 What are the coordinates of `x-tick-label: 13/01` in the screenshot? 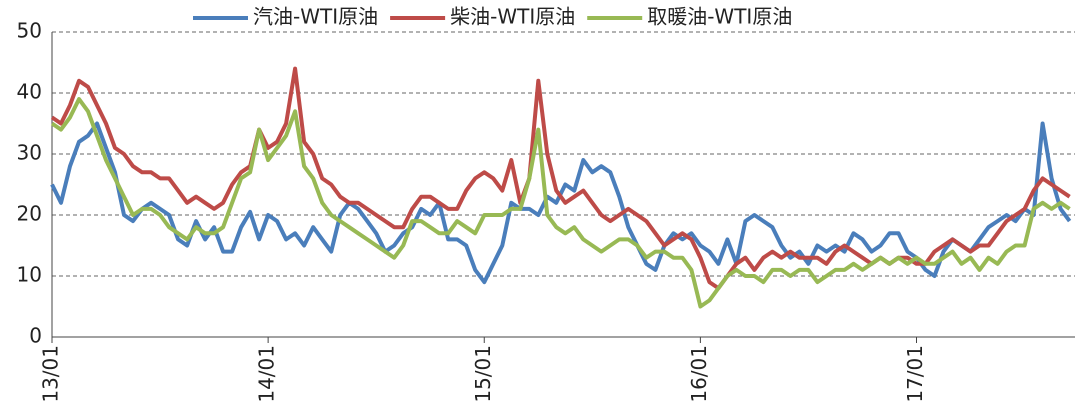 It's located at (51, 374).